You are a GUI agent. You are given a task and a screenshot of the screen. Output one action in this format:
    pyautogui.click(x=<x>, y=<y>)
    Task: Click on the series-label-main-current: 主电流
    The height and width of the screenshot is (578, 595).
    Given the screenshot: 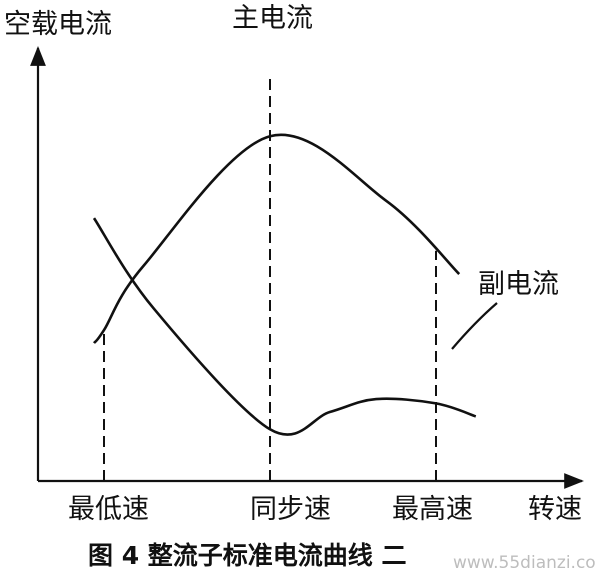 What is the action you would take?
    pyautogui.click(x=272, y=18)
    